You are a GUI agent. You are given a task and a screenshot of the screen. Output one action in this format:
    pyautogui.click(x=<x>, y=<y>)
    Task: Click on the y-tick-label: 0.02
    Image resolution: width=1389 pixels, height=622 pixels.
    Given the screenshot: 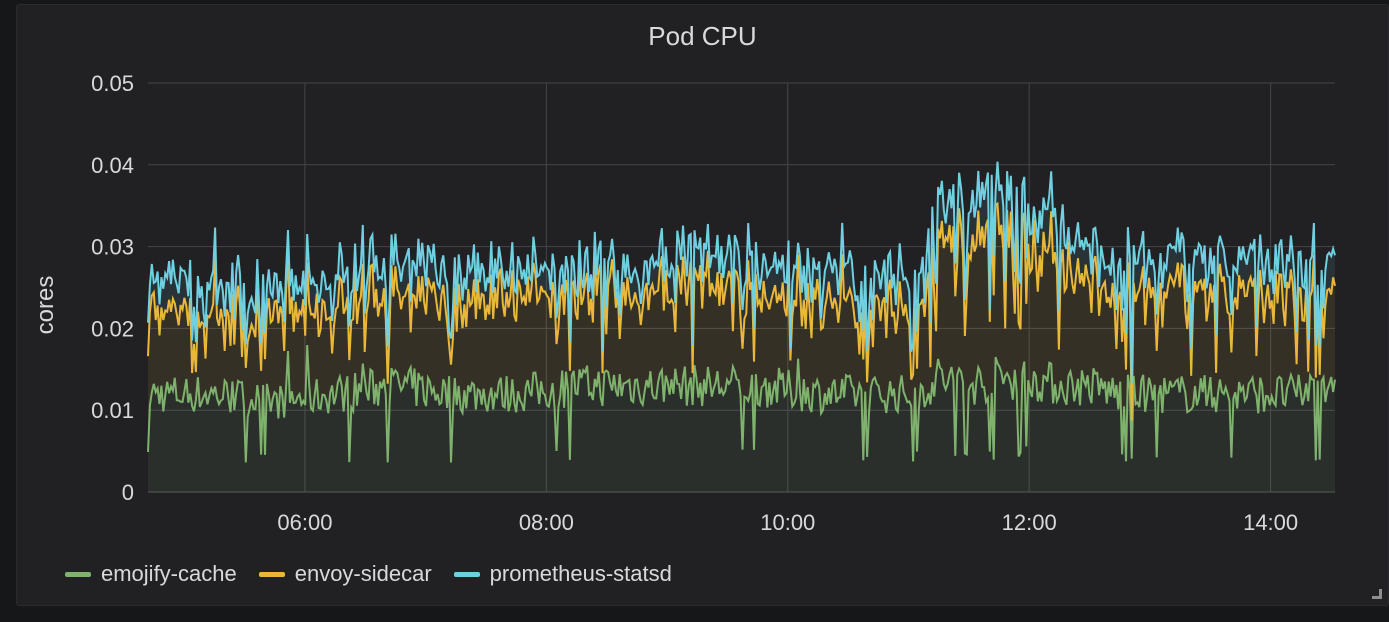 What is the action you would take?
    pyautogui.click(x=112, y=328)
    